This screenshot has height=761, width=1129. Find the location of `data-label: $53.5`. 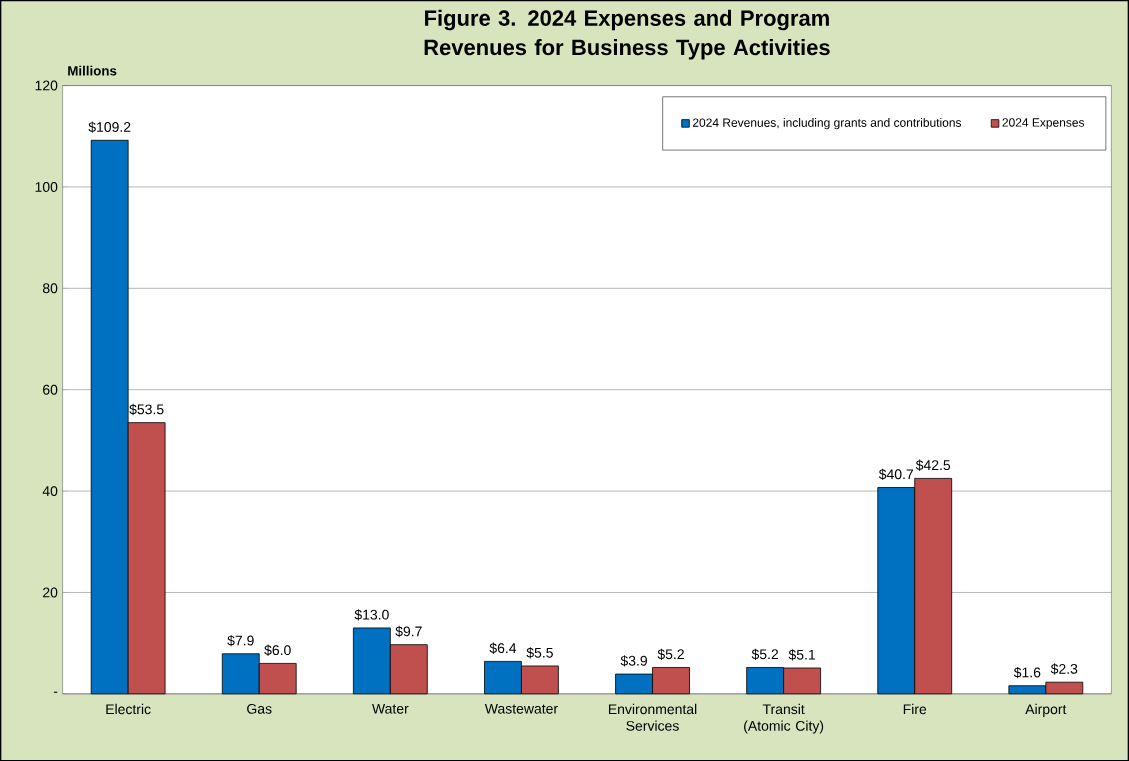

data-label: $53.5 is located at coordinates (146, 409).